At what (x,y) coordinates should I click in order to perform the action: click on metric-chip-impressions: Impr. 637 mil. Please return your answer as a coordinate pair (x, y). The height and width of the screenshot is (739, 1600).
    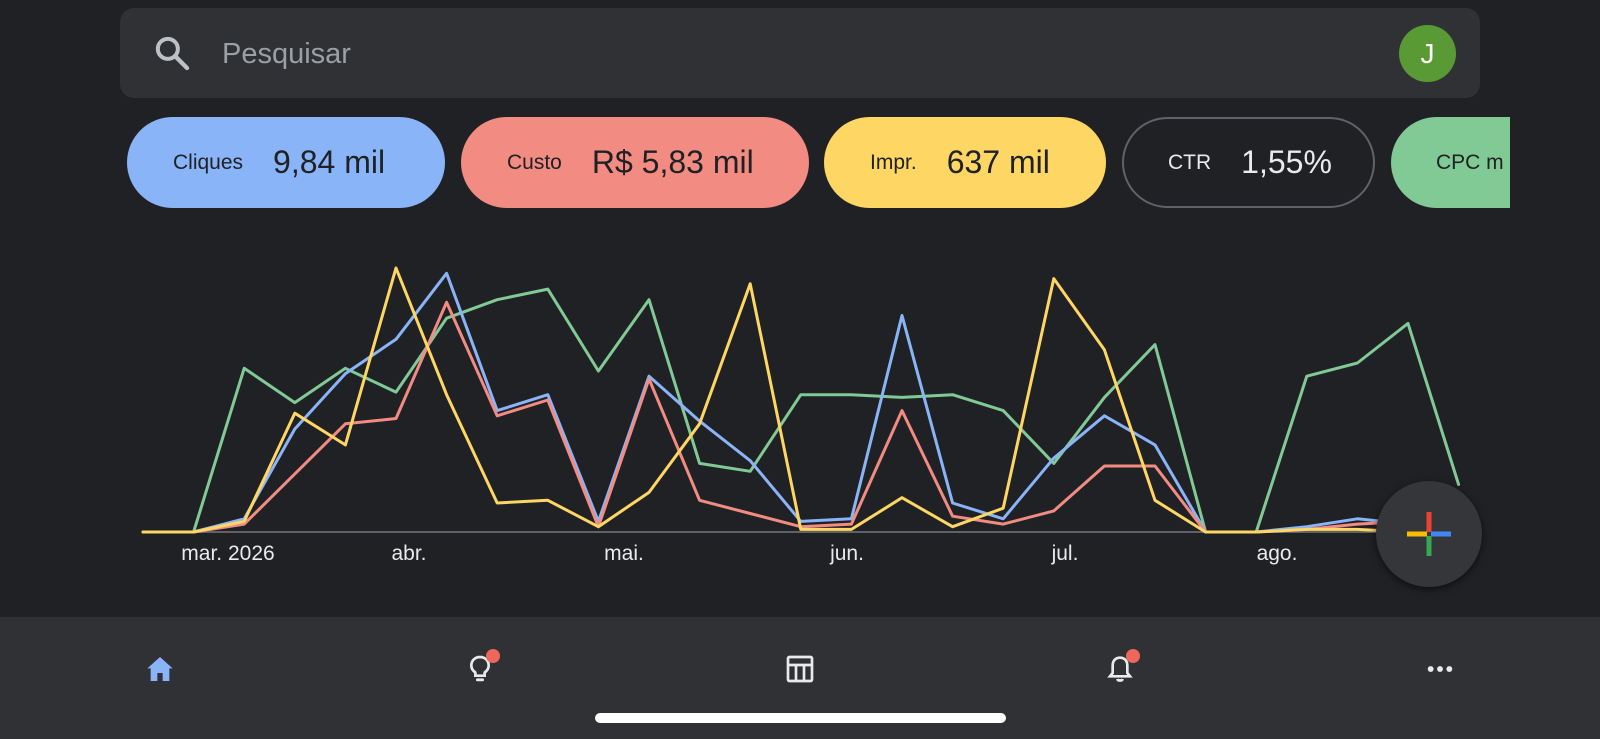
    Looking at the image, I should click on (965, 162).